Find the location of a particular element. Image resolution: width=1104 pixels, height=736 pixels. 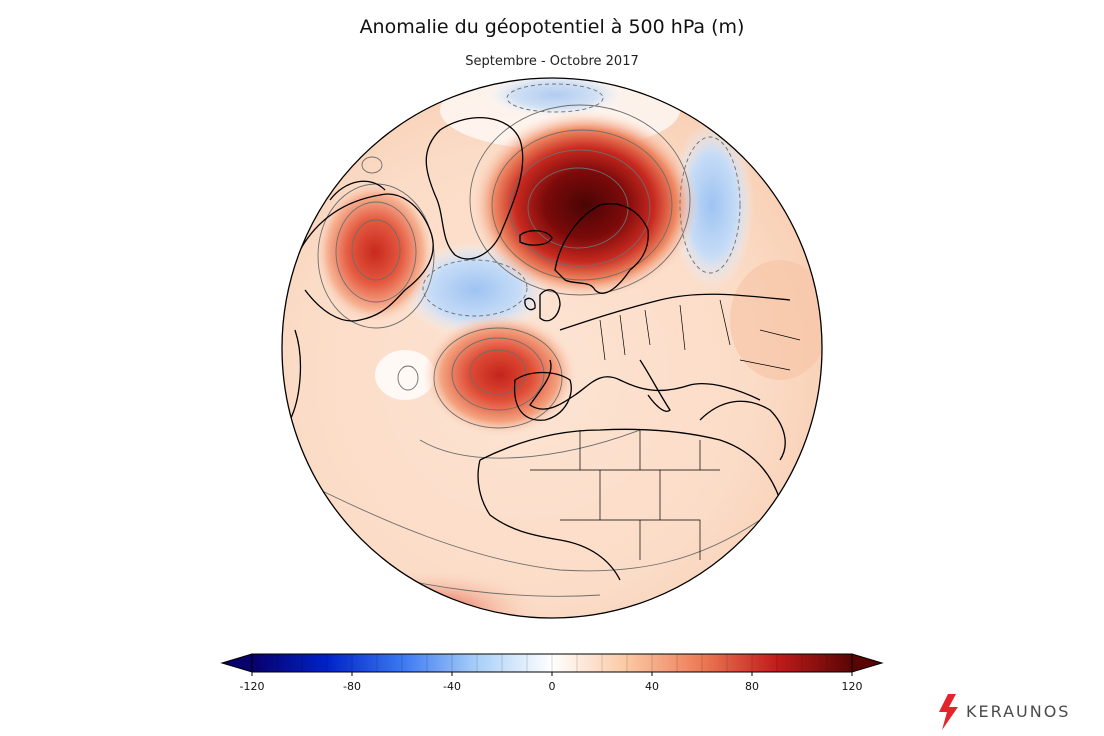

colorbar-tick-label: 80 is located at coordinates (752, 686).